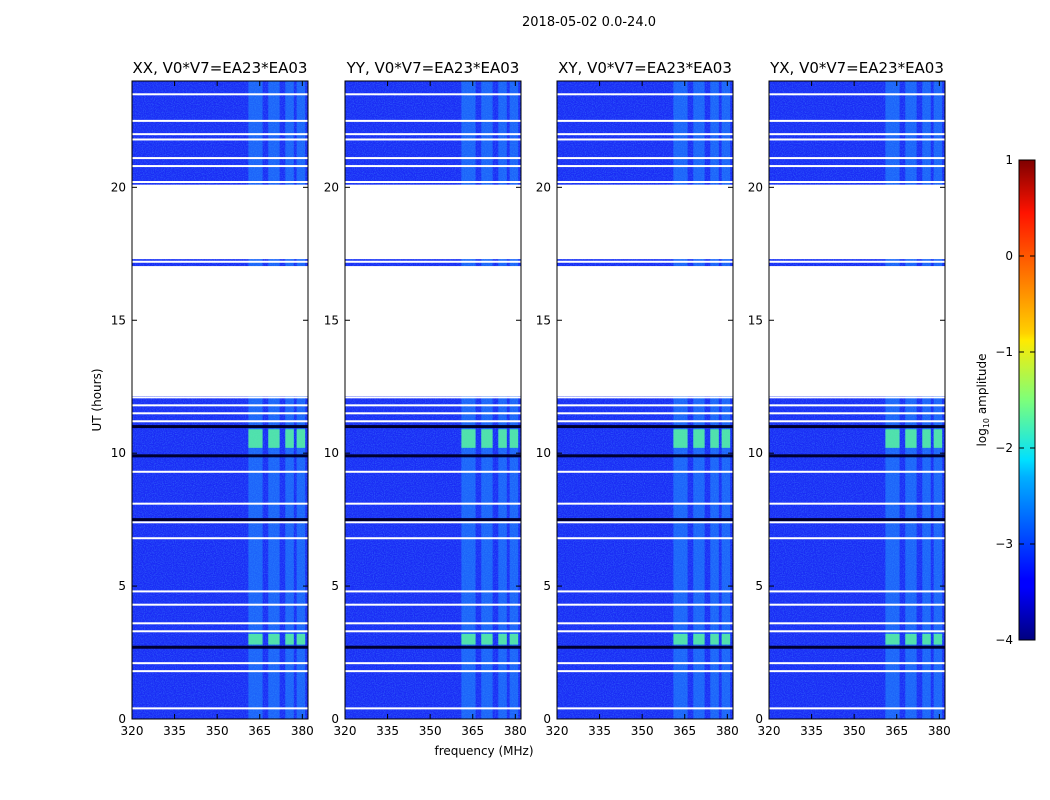 This screenshot has width=1050, height=800. What do you see at coordinates (1009, 160) in the screenshot?
I see `colorbar-tick-label: 1` at bounding box center [1009, 160].